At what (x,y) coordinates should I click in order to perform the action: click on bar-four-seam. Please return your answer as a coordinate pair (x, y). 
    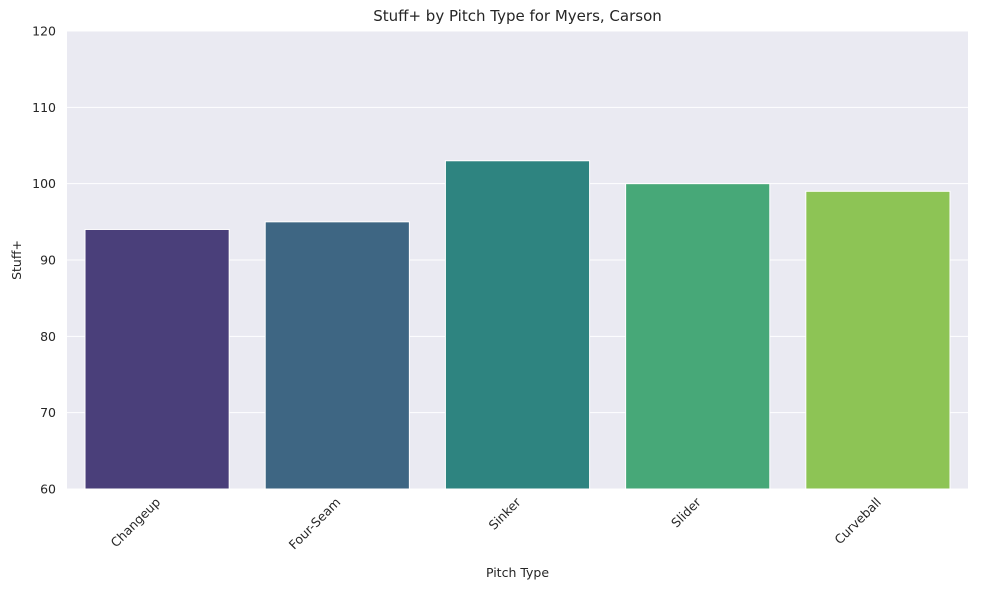
    Looking at the image, I should click on (337, 355).